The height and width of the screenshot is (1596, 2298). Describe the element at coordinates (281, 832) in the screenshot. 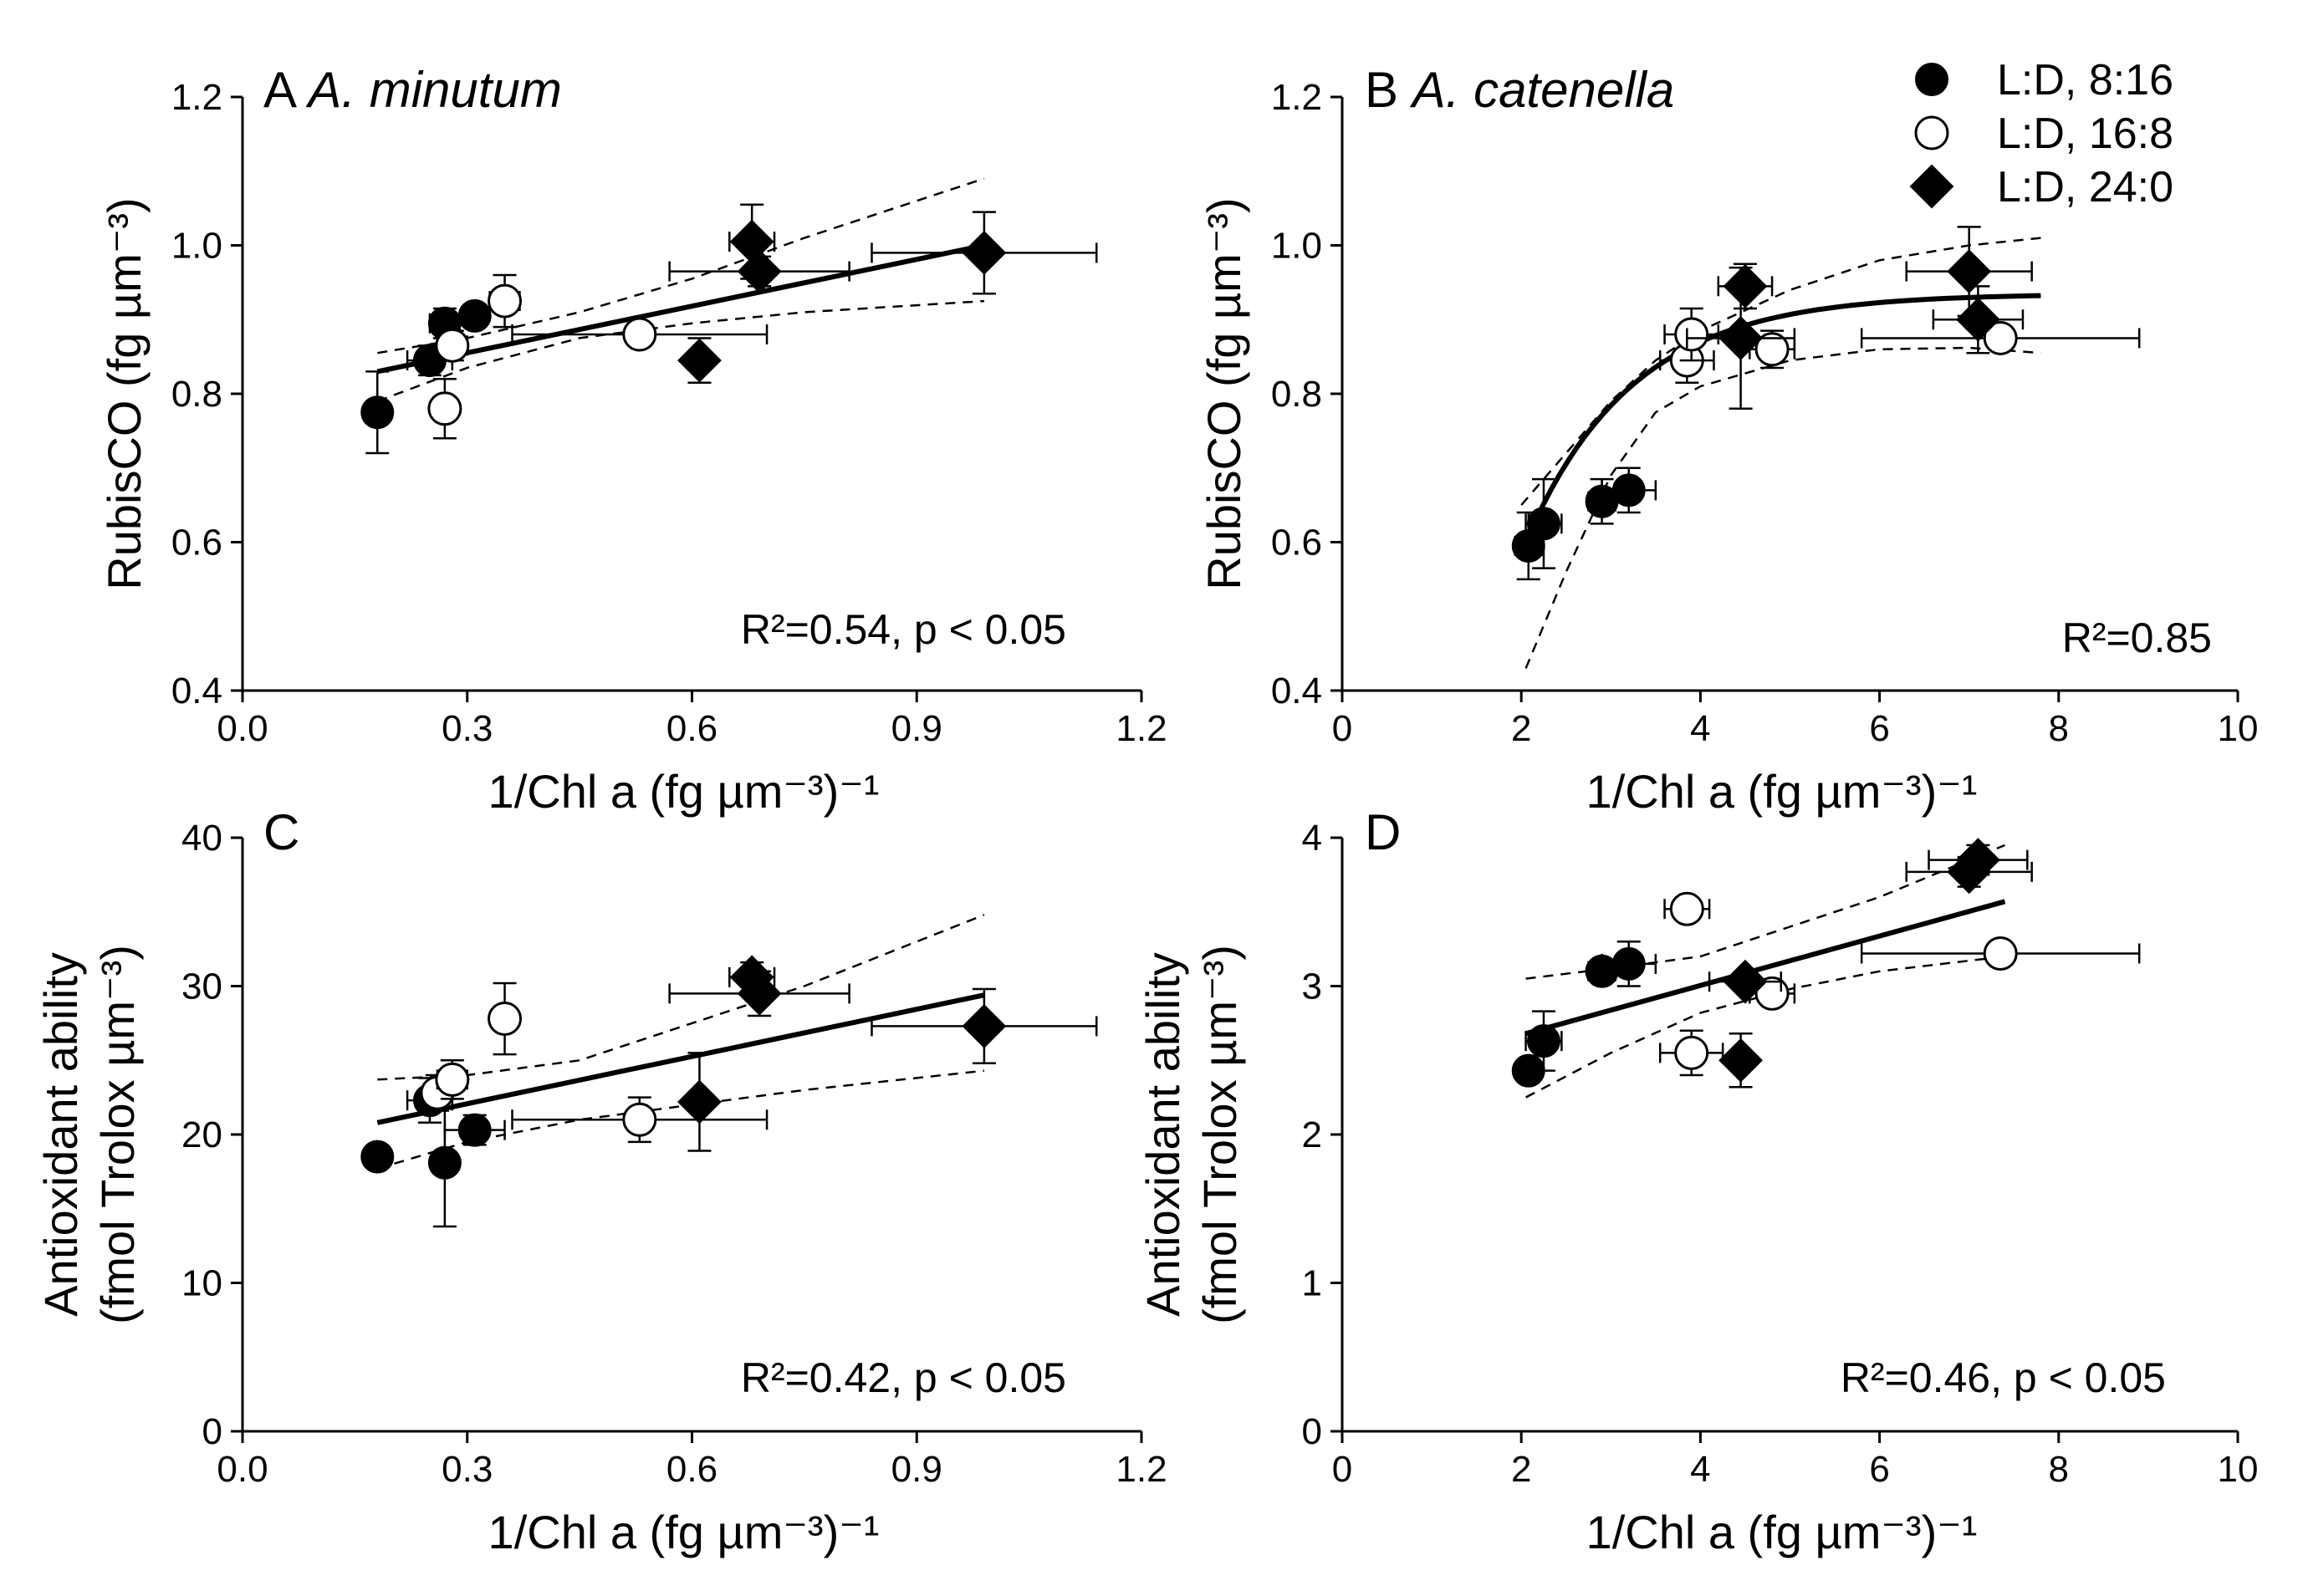

I see `panel-title-c: C` at that location.